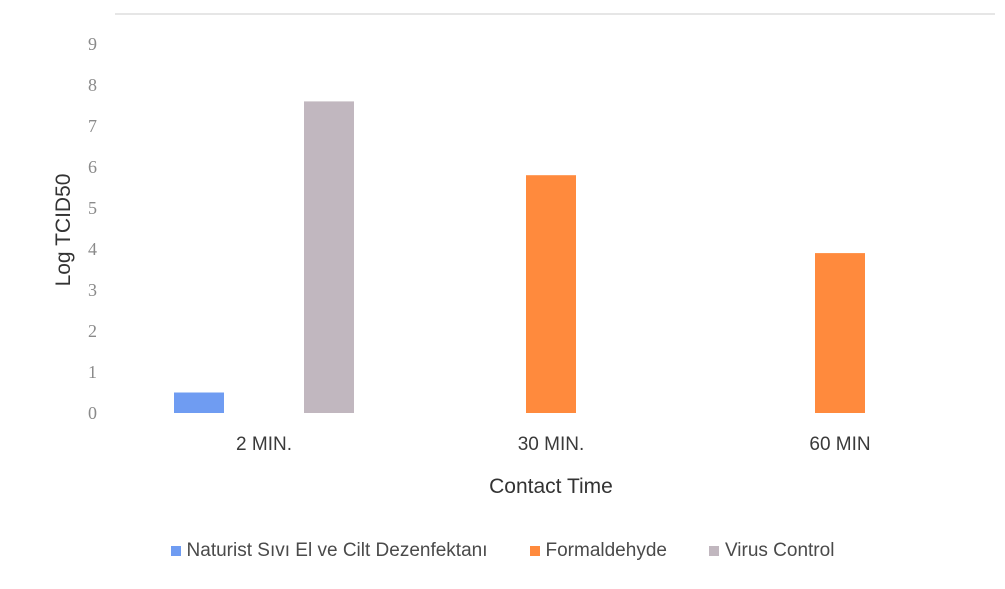 The height and width of the screenshot is (589, 1005). I want to click on y-axis-title: Log TCID50, so click(63, 230).